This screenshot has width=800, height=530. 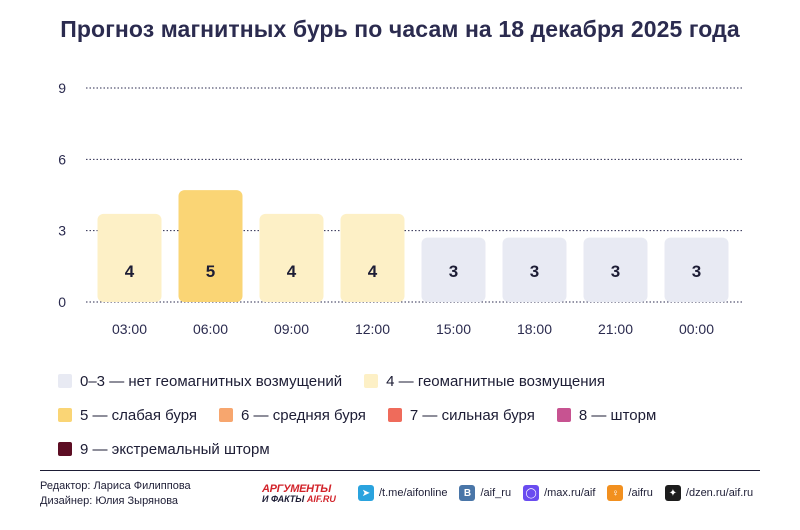 I want to click on legend-item: 8 — шторм, so click(x=606, y=415).